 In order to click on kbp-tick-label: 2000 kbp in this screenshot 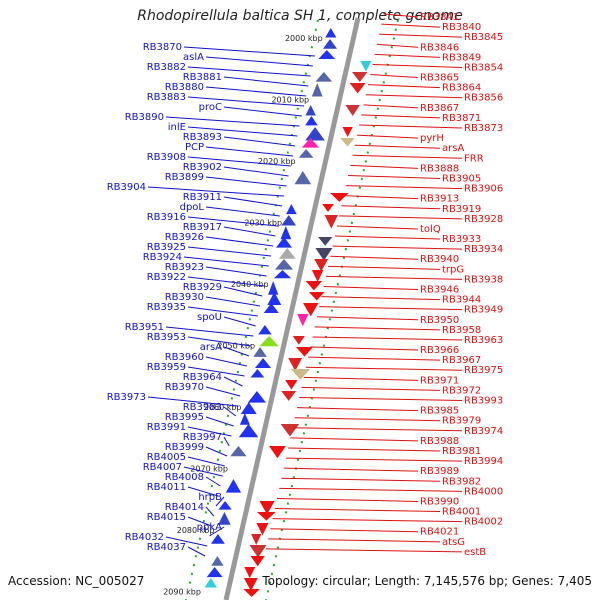, I will do `click(304, 38)`.